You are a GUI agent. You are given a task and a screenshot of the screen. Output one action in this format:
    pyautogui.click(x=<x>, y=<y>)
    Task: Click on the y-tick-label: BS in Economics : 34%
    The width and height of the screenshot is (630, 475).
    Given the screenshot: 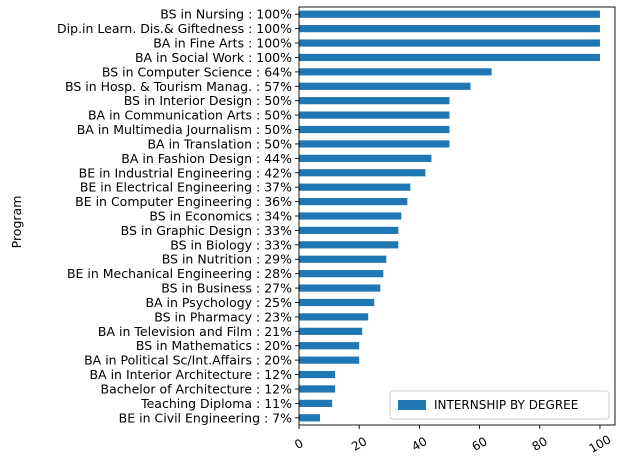 What is the action you would take?
    pyautogui.click(x=220, y=216)
    